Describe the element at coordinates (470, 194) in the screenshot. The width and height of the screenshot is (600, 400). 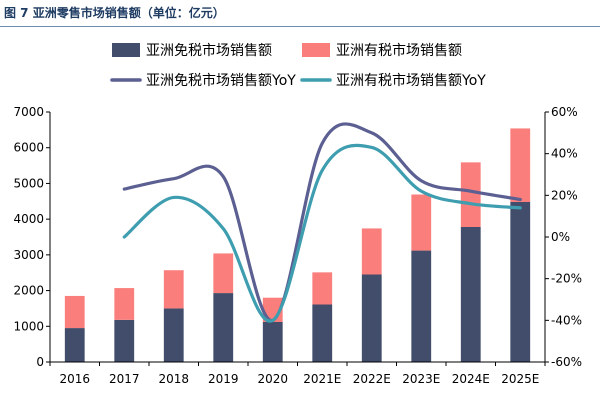
I see `duty-paid-bar-2024e` at that location.